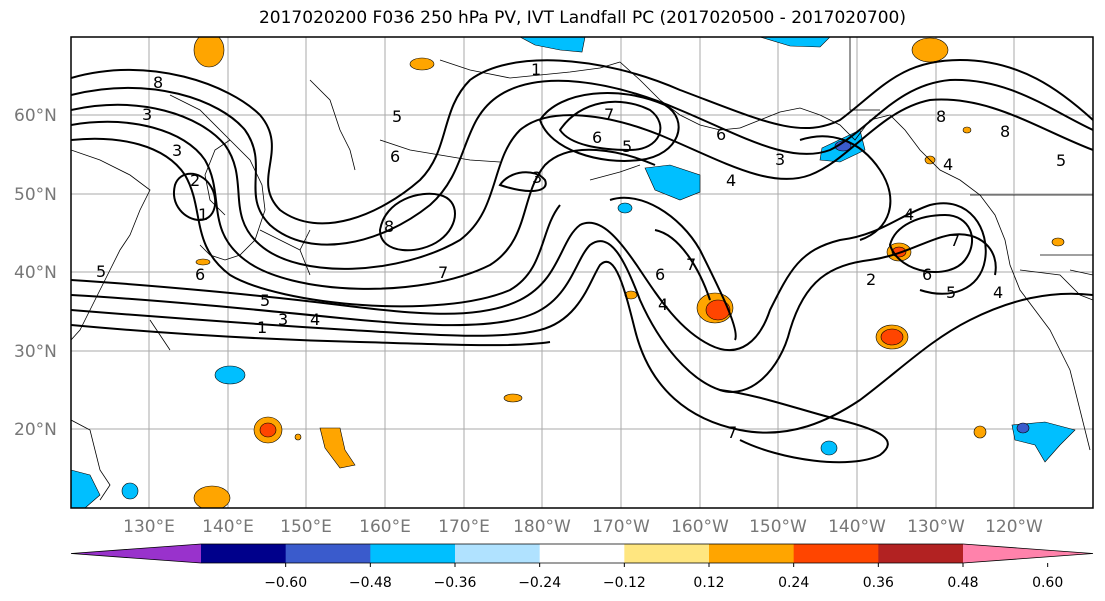  I want to click on colorbar-tick-label: −0.36, so click(455, 583).